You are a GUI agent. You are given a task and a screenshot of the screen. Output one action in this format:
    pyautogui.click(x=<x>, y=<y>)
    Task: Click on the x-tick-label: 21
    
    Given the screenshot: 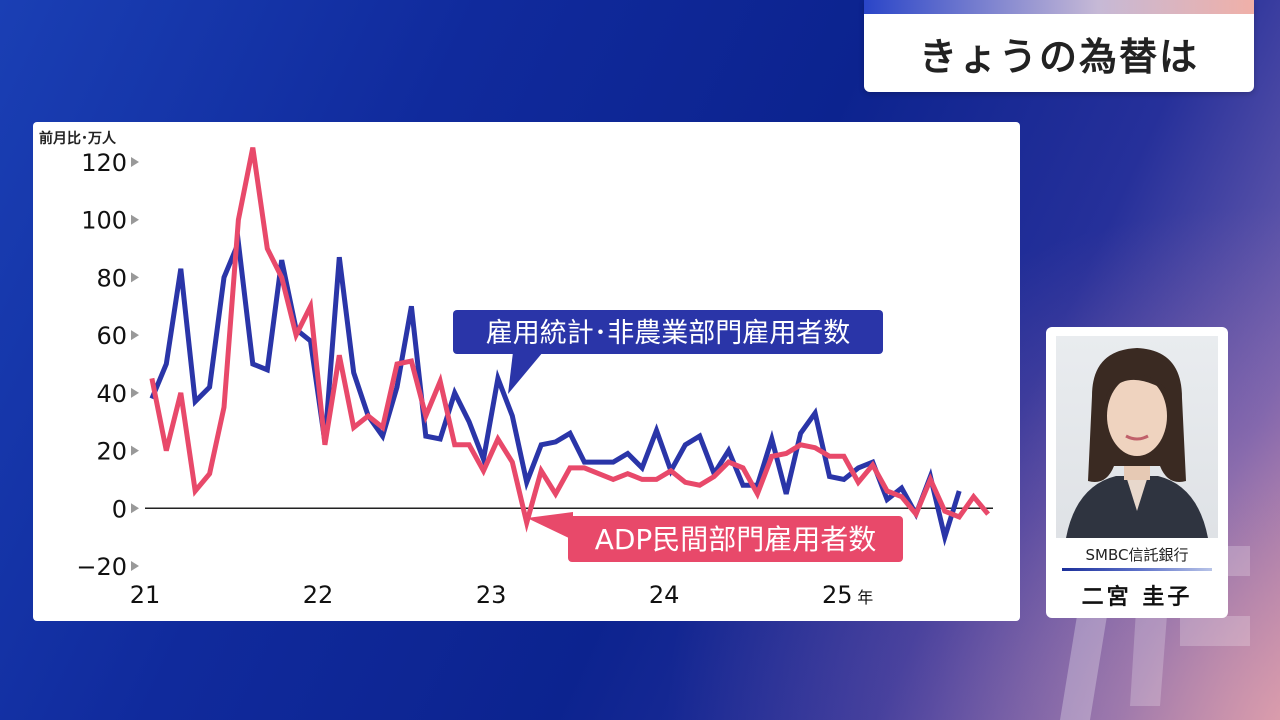 What is the action you would take?
    pyautogui.click(x=145, y=595)
    